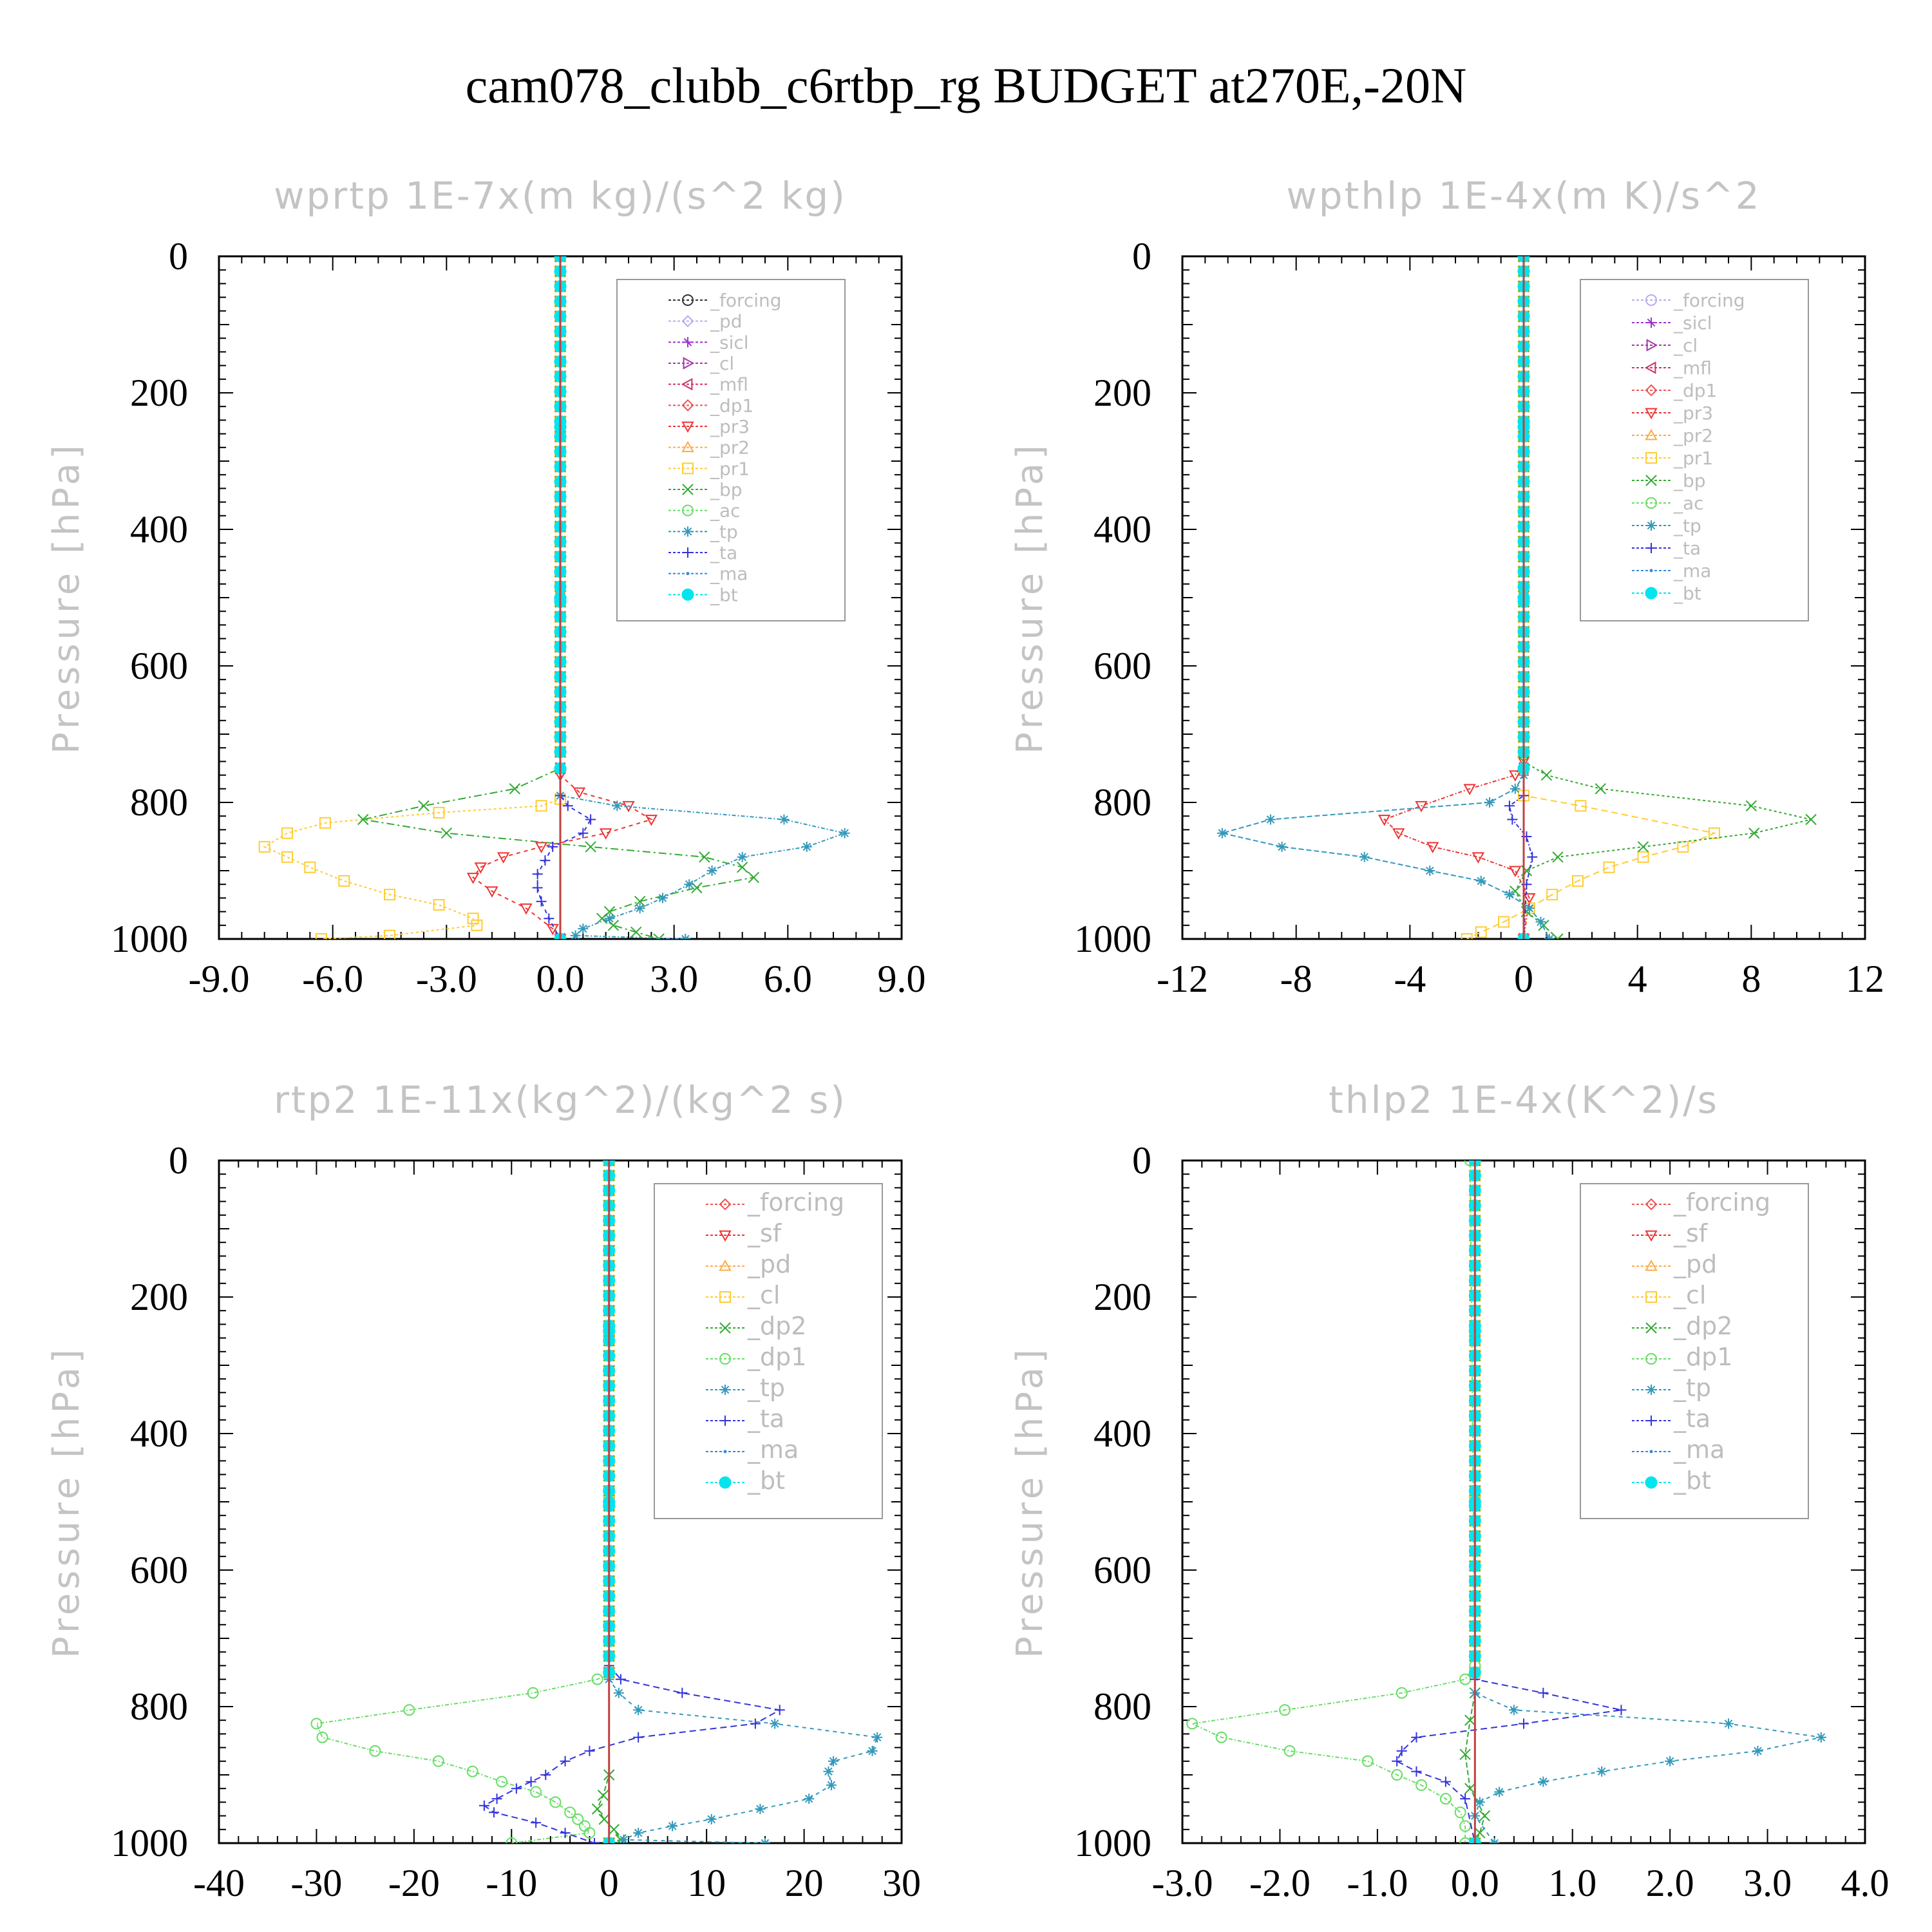 This screenshot has height=1932, width=1932. Describe the element at coordinates (1692, 571) in the screenshot. I see `legend-label: _ma` at that location.